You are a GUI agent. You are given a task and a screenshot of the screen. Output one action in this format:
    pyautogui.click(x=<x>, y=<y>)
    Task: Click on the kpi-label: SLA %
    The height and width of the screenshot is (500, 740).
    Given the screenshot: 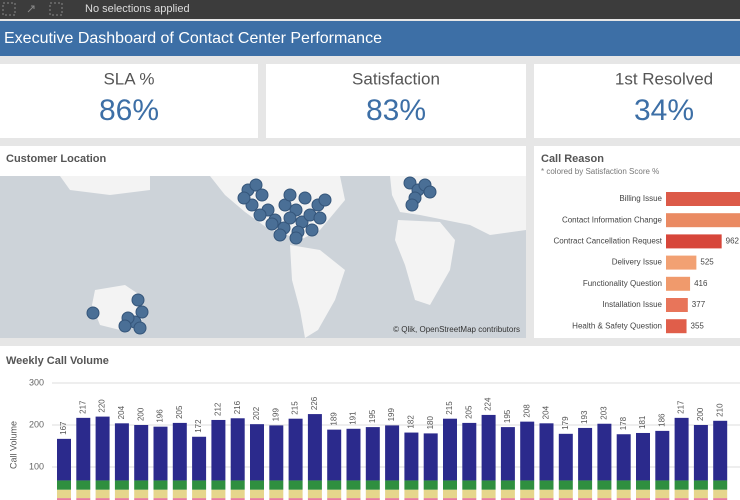 What is the action you would take?
    pyautogui.click(x=128, y=78)
    